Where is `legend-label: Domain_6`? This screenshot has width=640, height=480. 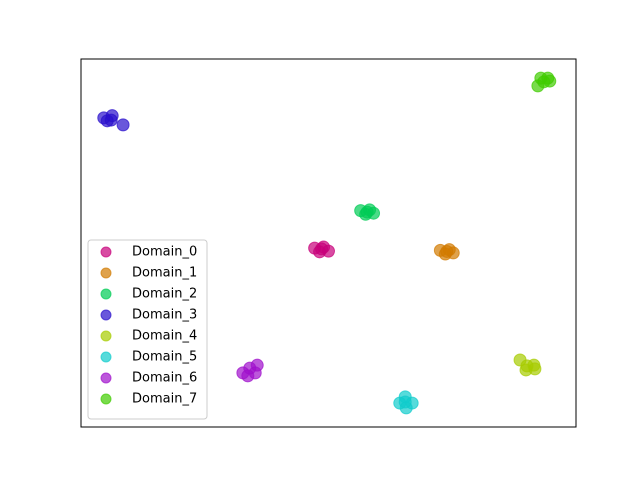 legend-label: Domain_6 is located at coordinates (164, 378).